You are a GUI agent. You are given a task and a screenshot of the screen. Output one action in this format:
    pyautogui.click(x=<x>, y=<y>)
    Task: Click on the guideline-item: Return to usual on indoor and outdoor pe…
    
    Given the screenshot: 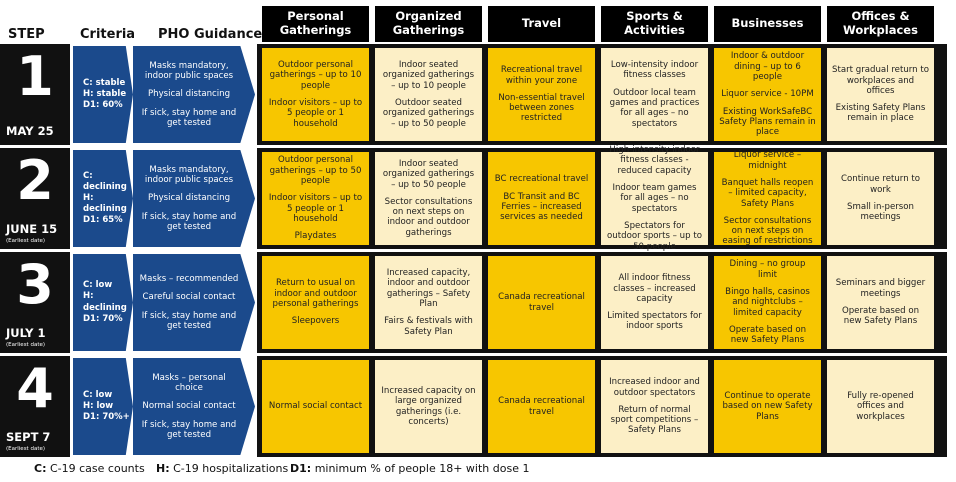 What is the action you would take?
    pyautogui.click(x=315, y=293)
    